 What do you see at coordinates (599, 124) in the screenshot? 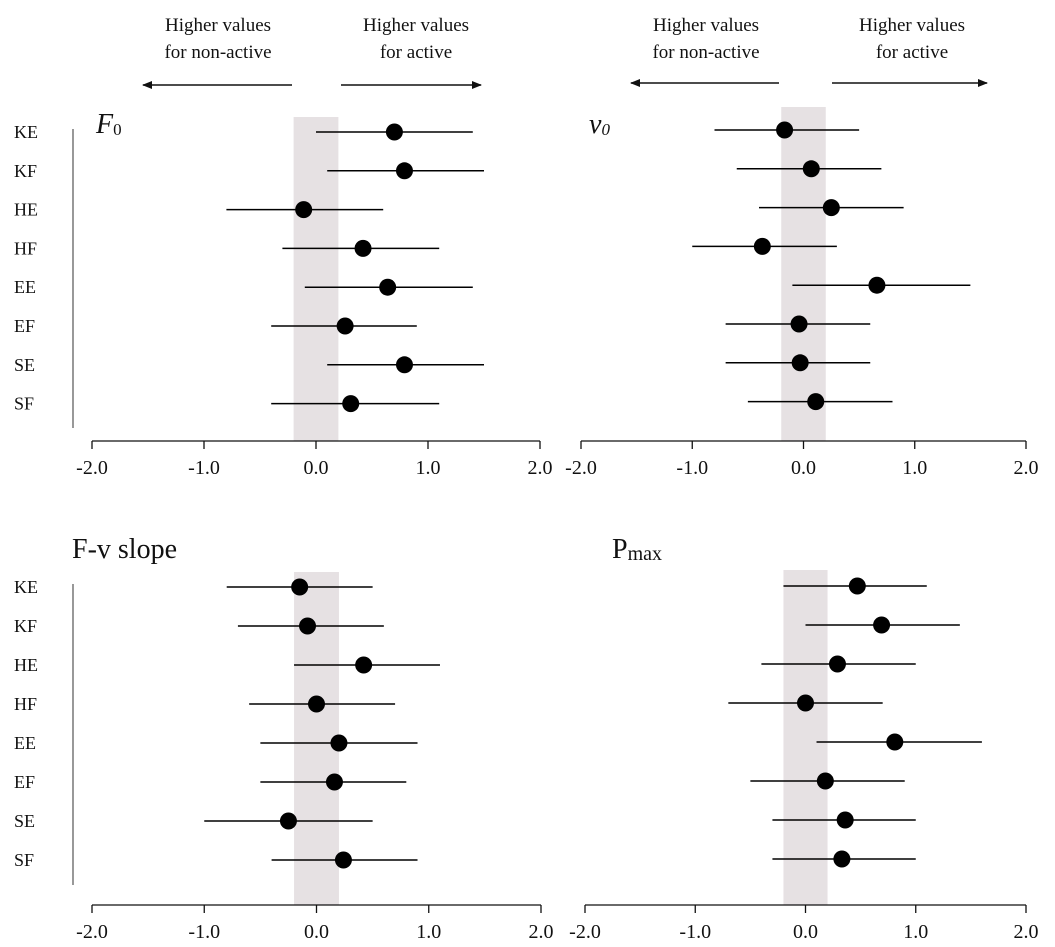
I see `panel-title-v0: v0` at bounding box center [599, 124].